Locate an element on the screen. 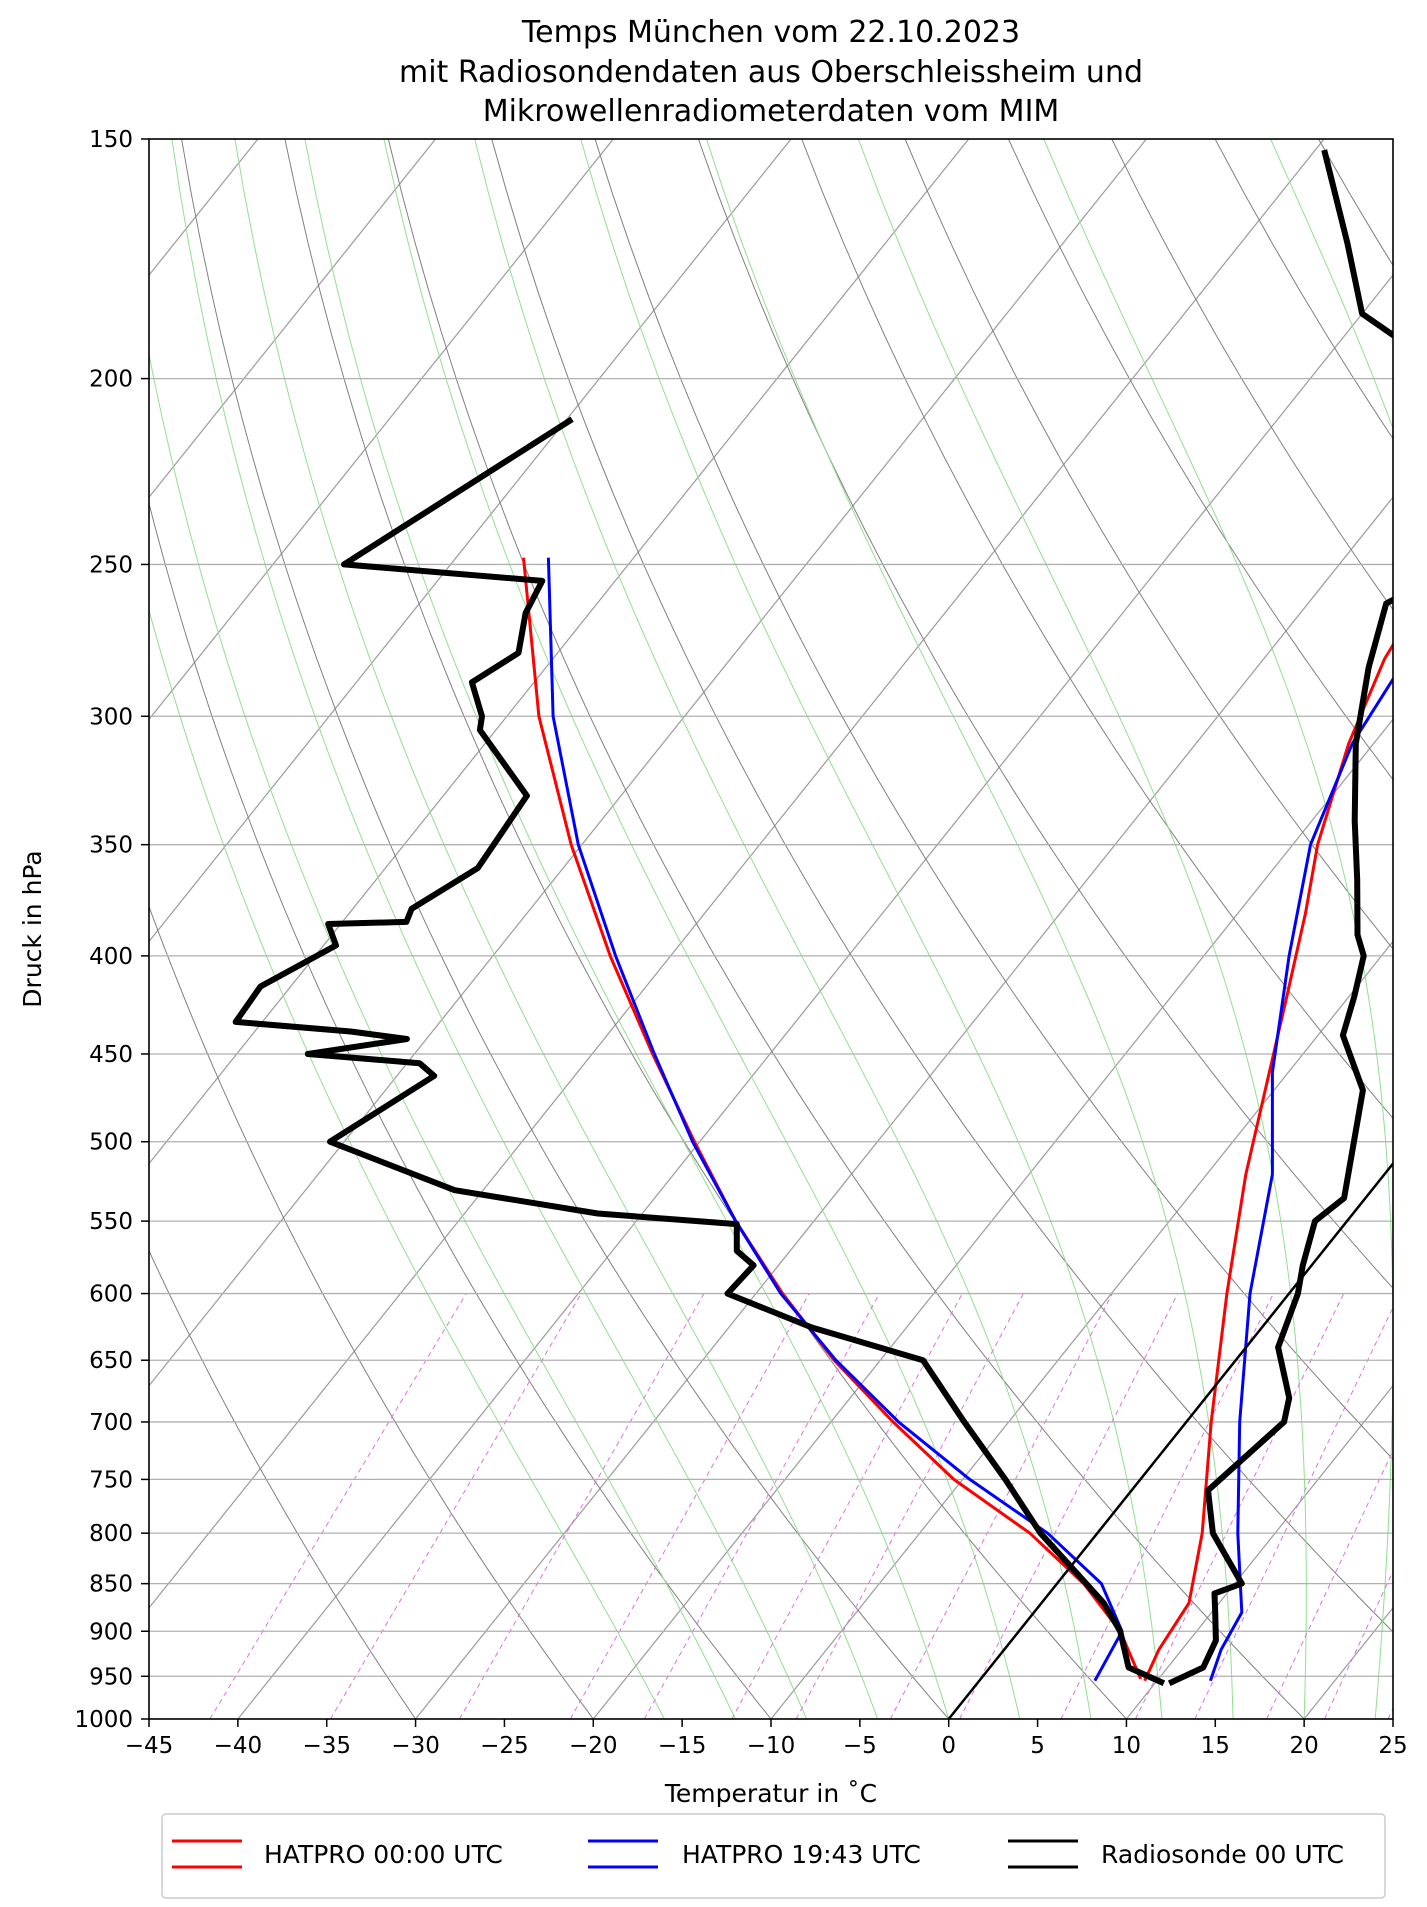 This screenshot has height=1907, width=1427. x-tick-label: −25 is located at coordinates (504, 1746).